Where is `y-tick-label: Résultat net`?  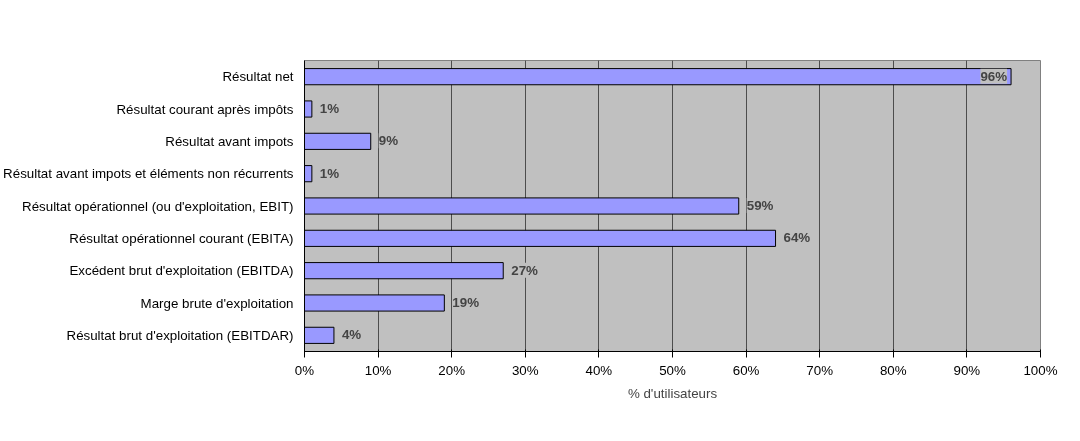 y-tick-label: Résultat net is located at coordinates (258, 77).